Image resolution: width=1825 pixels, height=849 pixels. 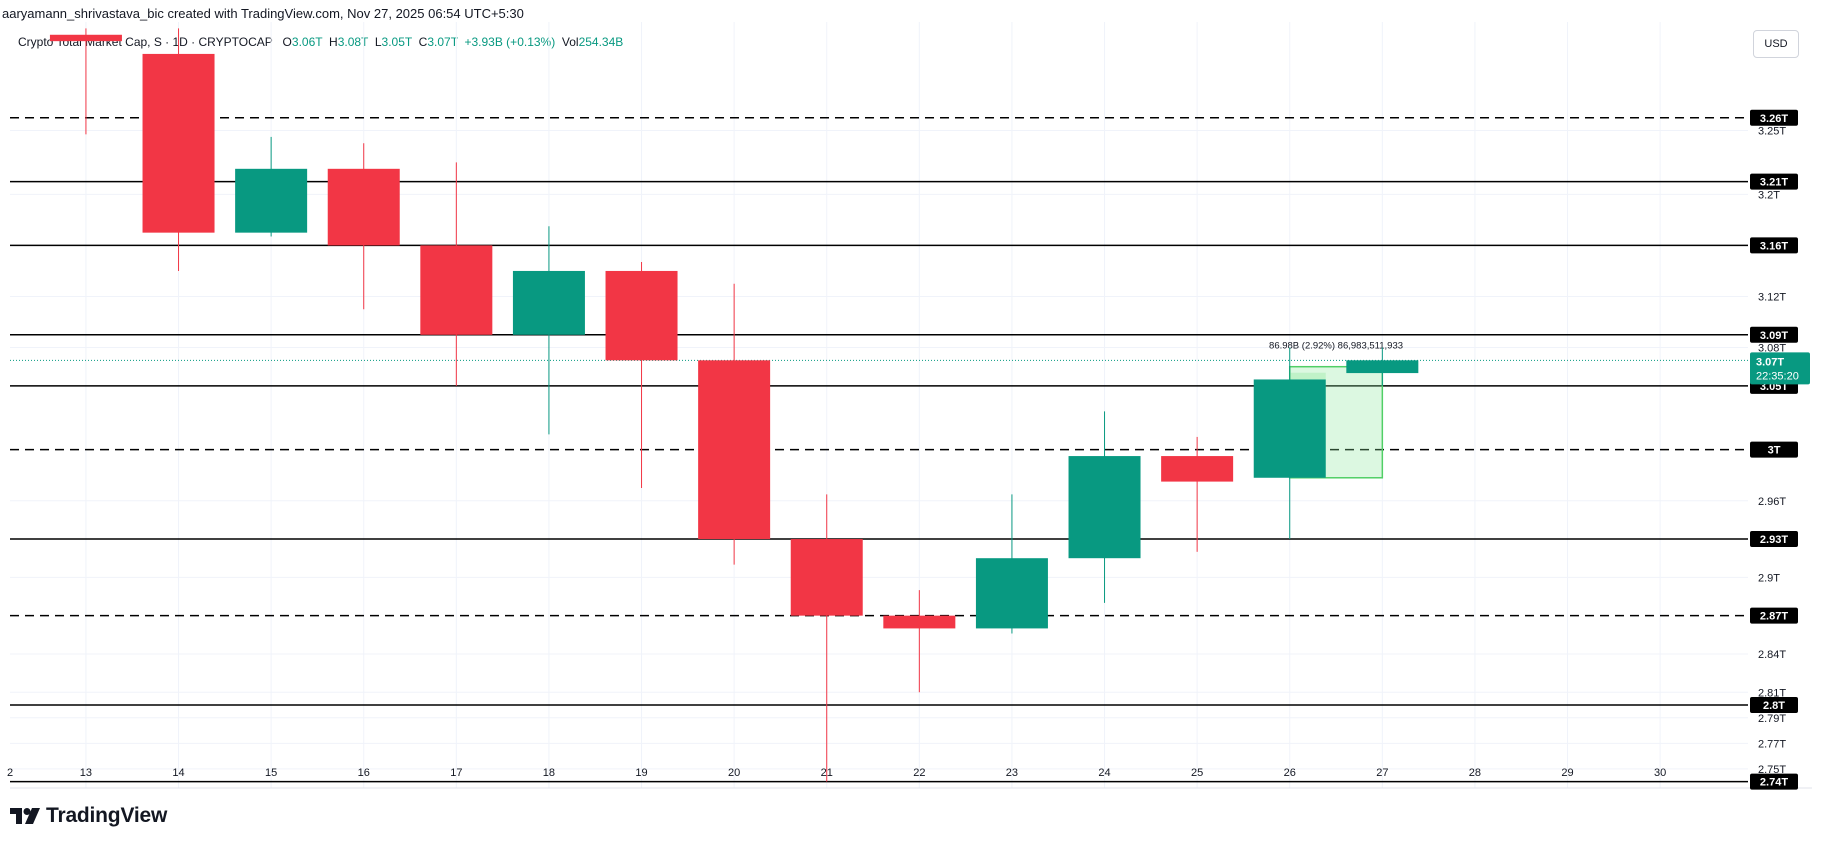 I want to click on level-badge: 3.09T, so click(x=1774, y=334).